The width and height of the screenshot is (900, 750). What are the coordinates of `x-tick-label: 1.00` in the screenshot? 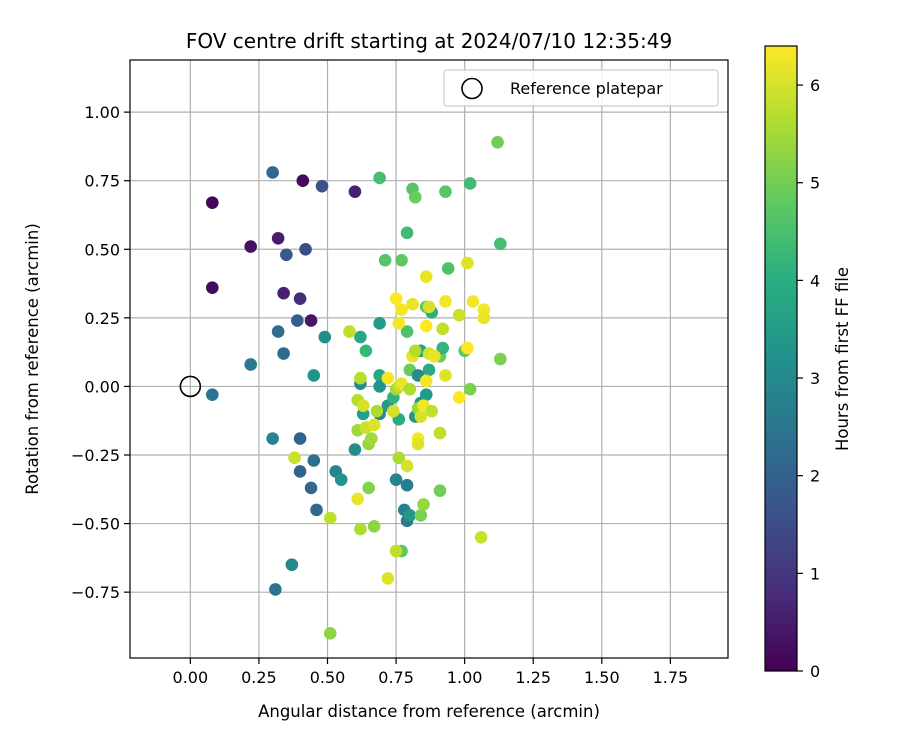 It's located at (465, 677).